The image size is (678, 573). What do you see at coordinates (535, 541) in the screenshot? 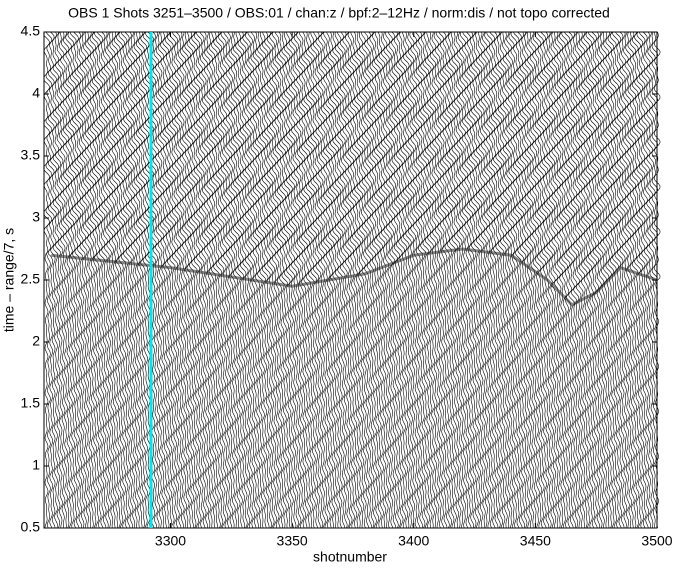
I see `x-tick-label: 3450` at bounding box center [535, 541].